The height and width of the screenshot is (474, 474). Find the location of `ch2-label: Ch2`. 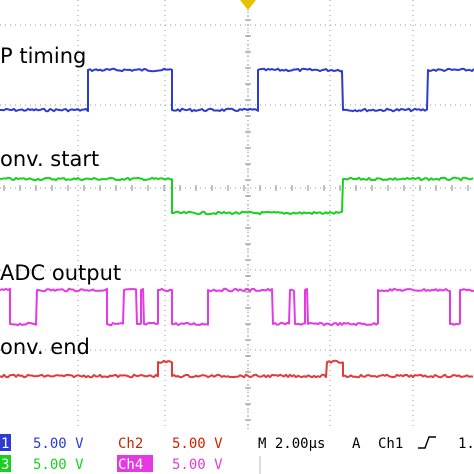

ch2-label: Ch2 is located at coordinates (130, 444).